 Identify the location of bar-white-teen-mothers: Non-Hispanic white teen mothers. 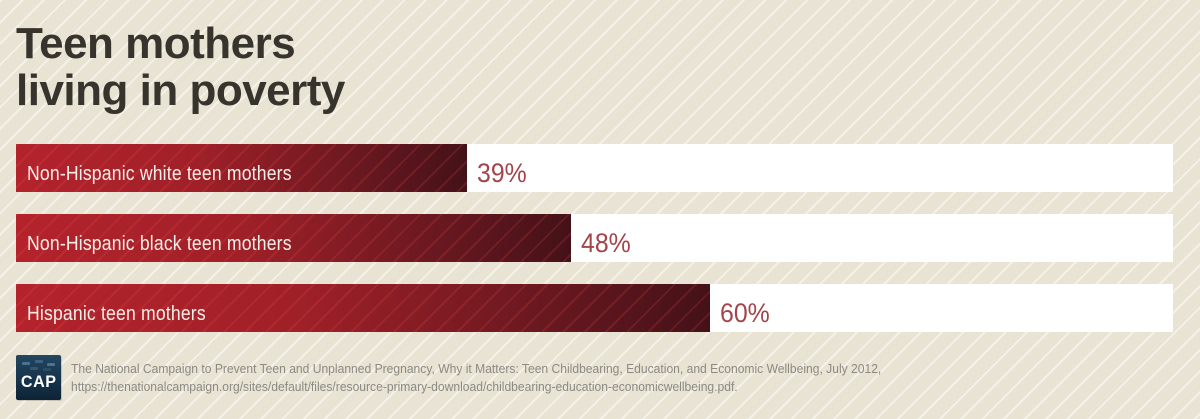
(242, 168).